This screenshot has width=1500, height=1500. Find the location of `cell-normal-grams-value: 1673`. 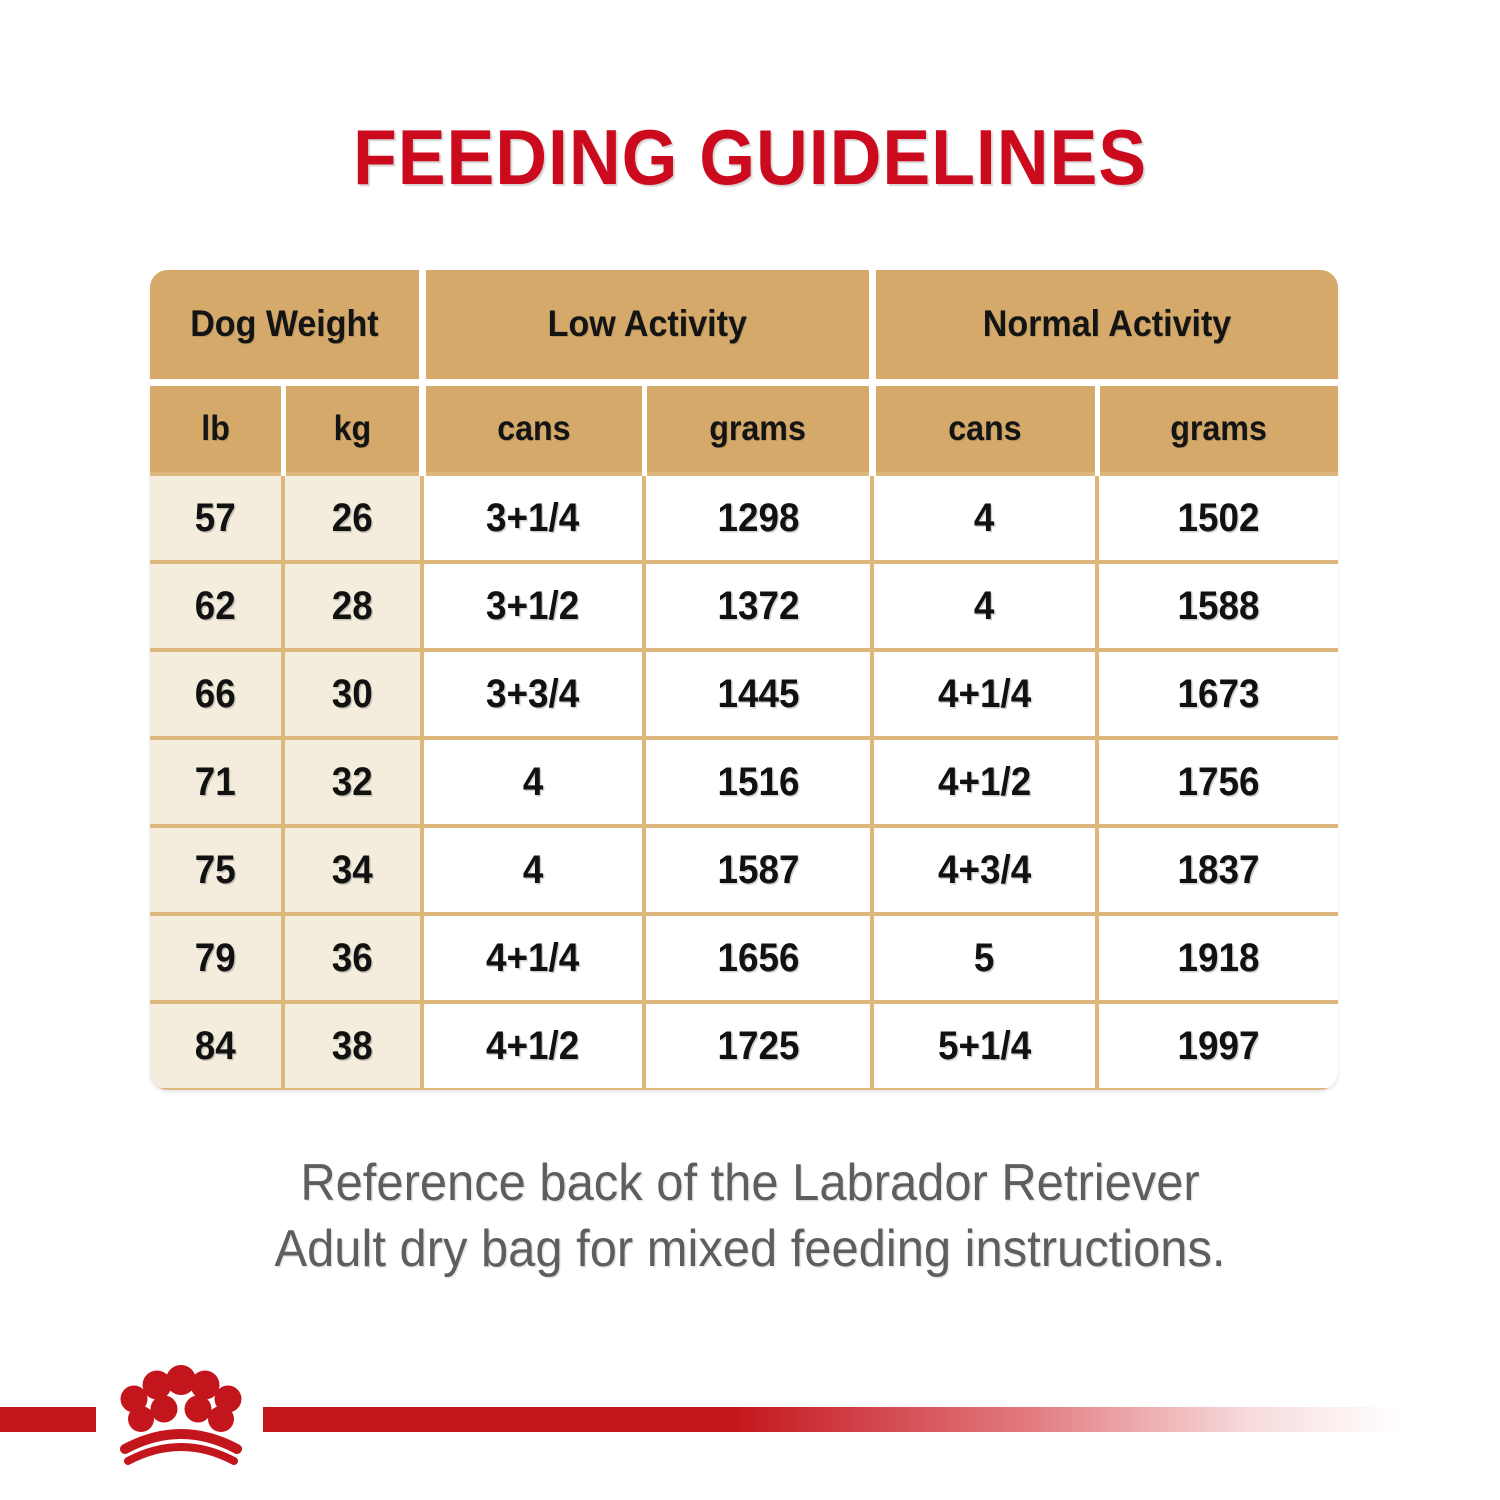

cell-normal-grams-value: 1673 is located at coordinates (1218, 693).